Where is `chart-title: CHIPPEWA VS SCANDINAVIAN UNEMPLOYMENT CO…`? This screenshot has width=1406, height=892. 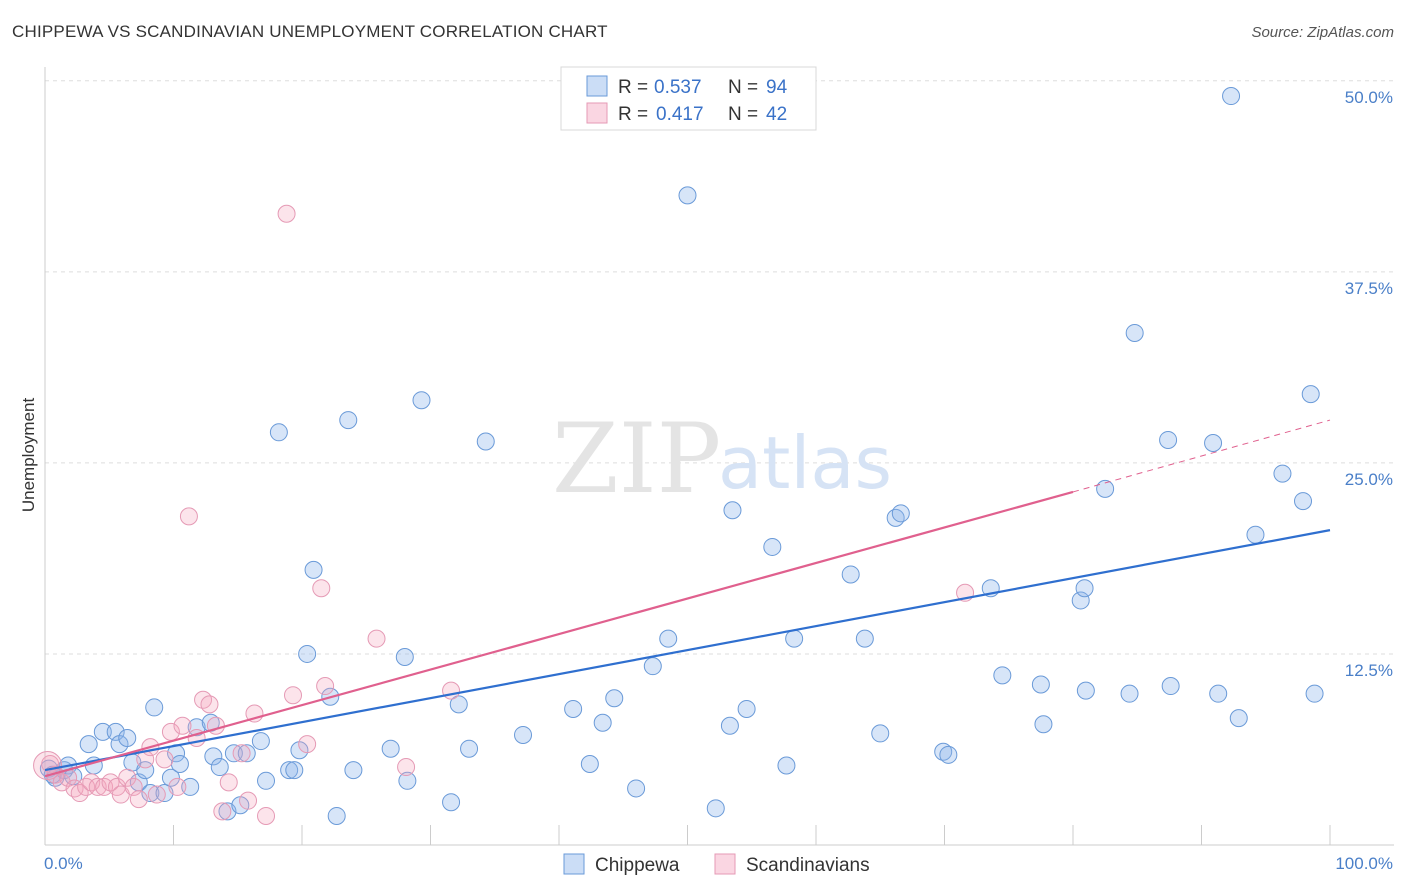
chart-title: CHIPPEWA VS SCANDINAVIAN UNEMPLOYMENT CO… is located at coordinates (310, 31).